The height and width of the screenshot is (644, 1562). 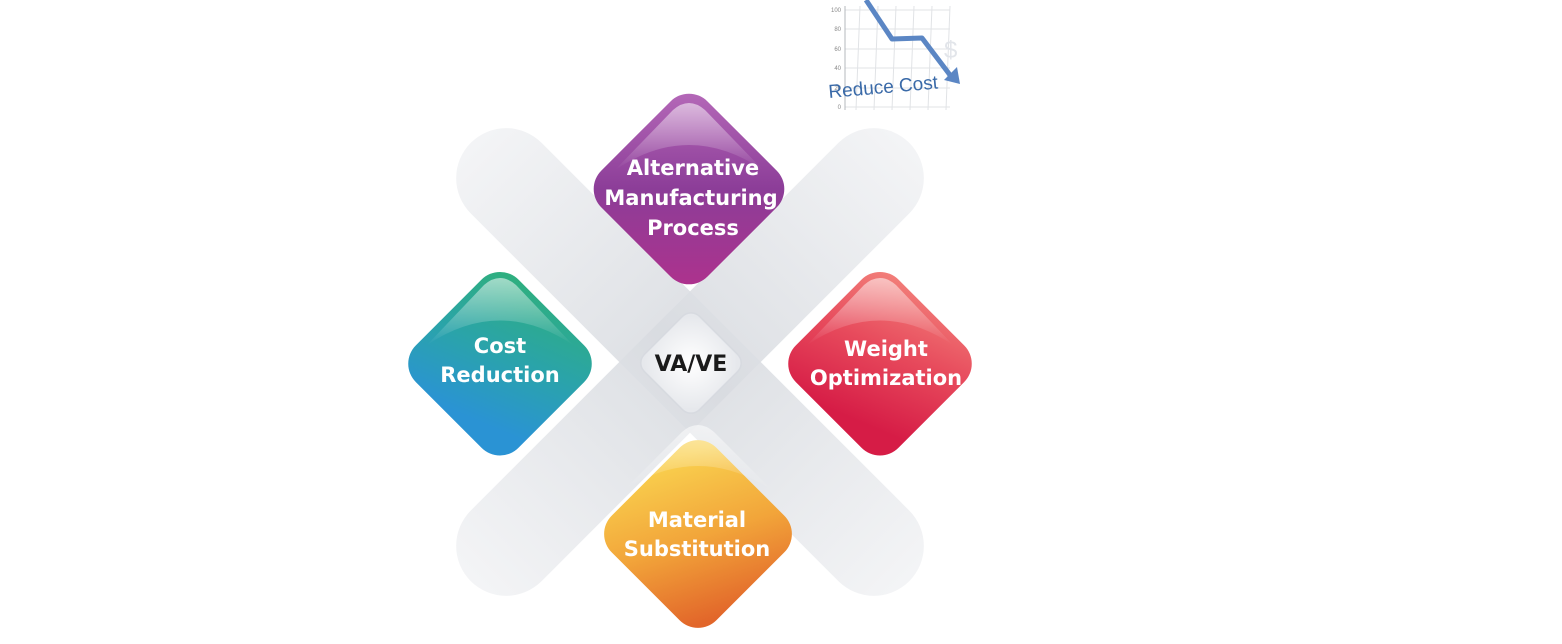 I want to click on diamond-left-line-2: Reduction, so click(x=499, y=375).